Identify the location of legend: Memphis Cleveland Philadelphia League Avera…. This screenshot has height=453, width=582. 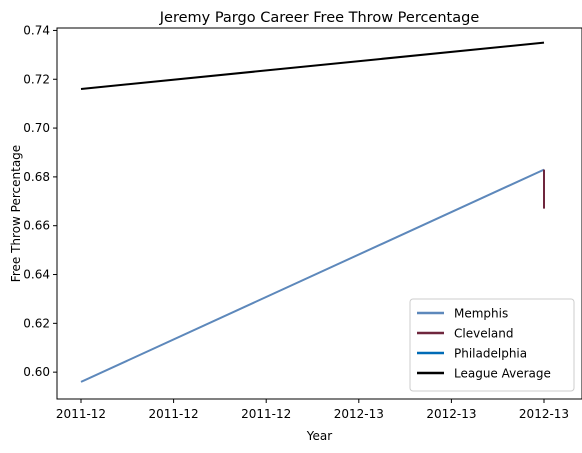
(492, 345).